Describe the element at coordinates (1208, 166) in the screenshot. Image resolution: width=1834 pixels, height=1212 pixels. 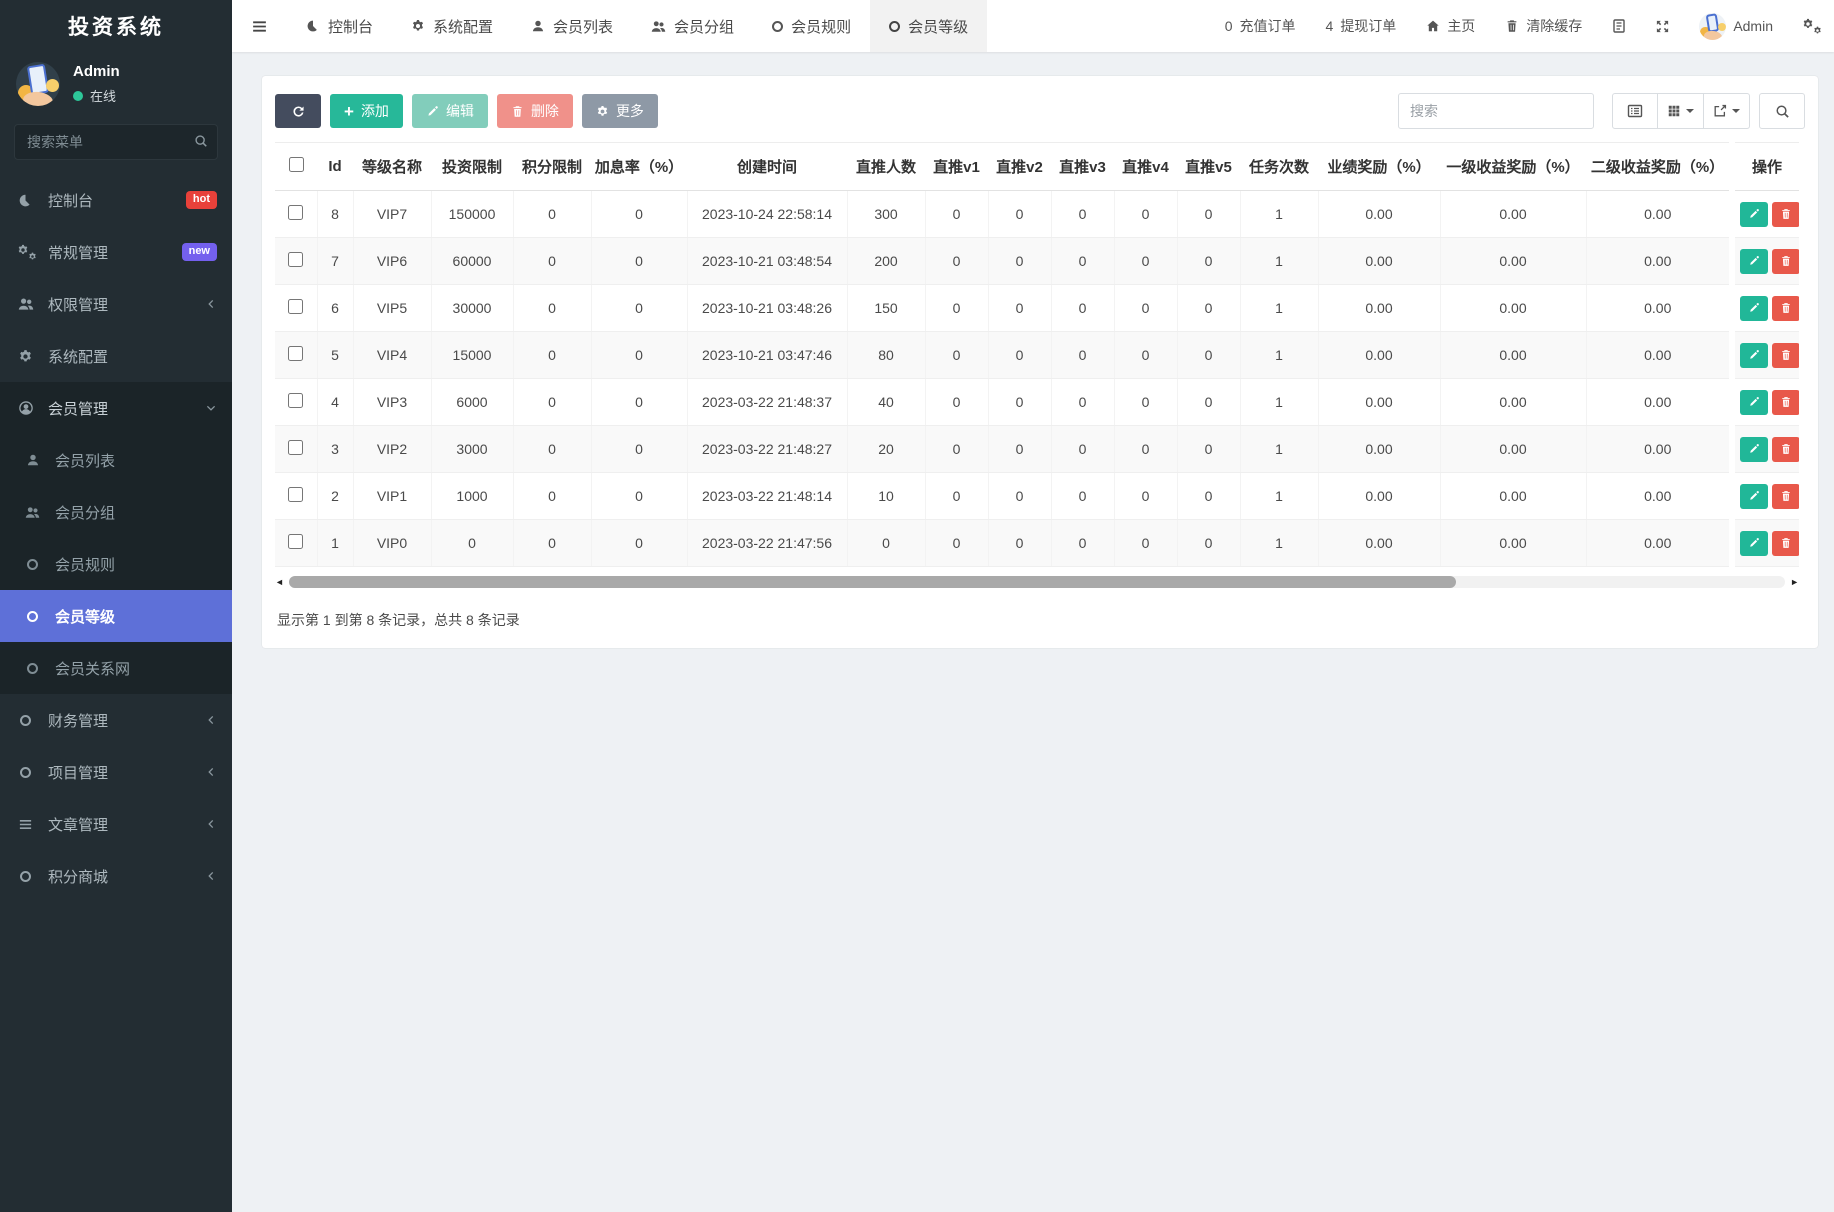
I see `column-header-v5: 直推v5` at that location.